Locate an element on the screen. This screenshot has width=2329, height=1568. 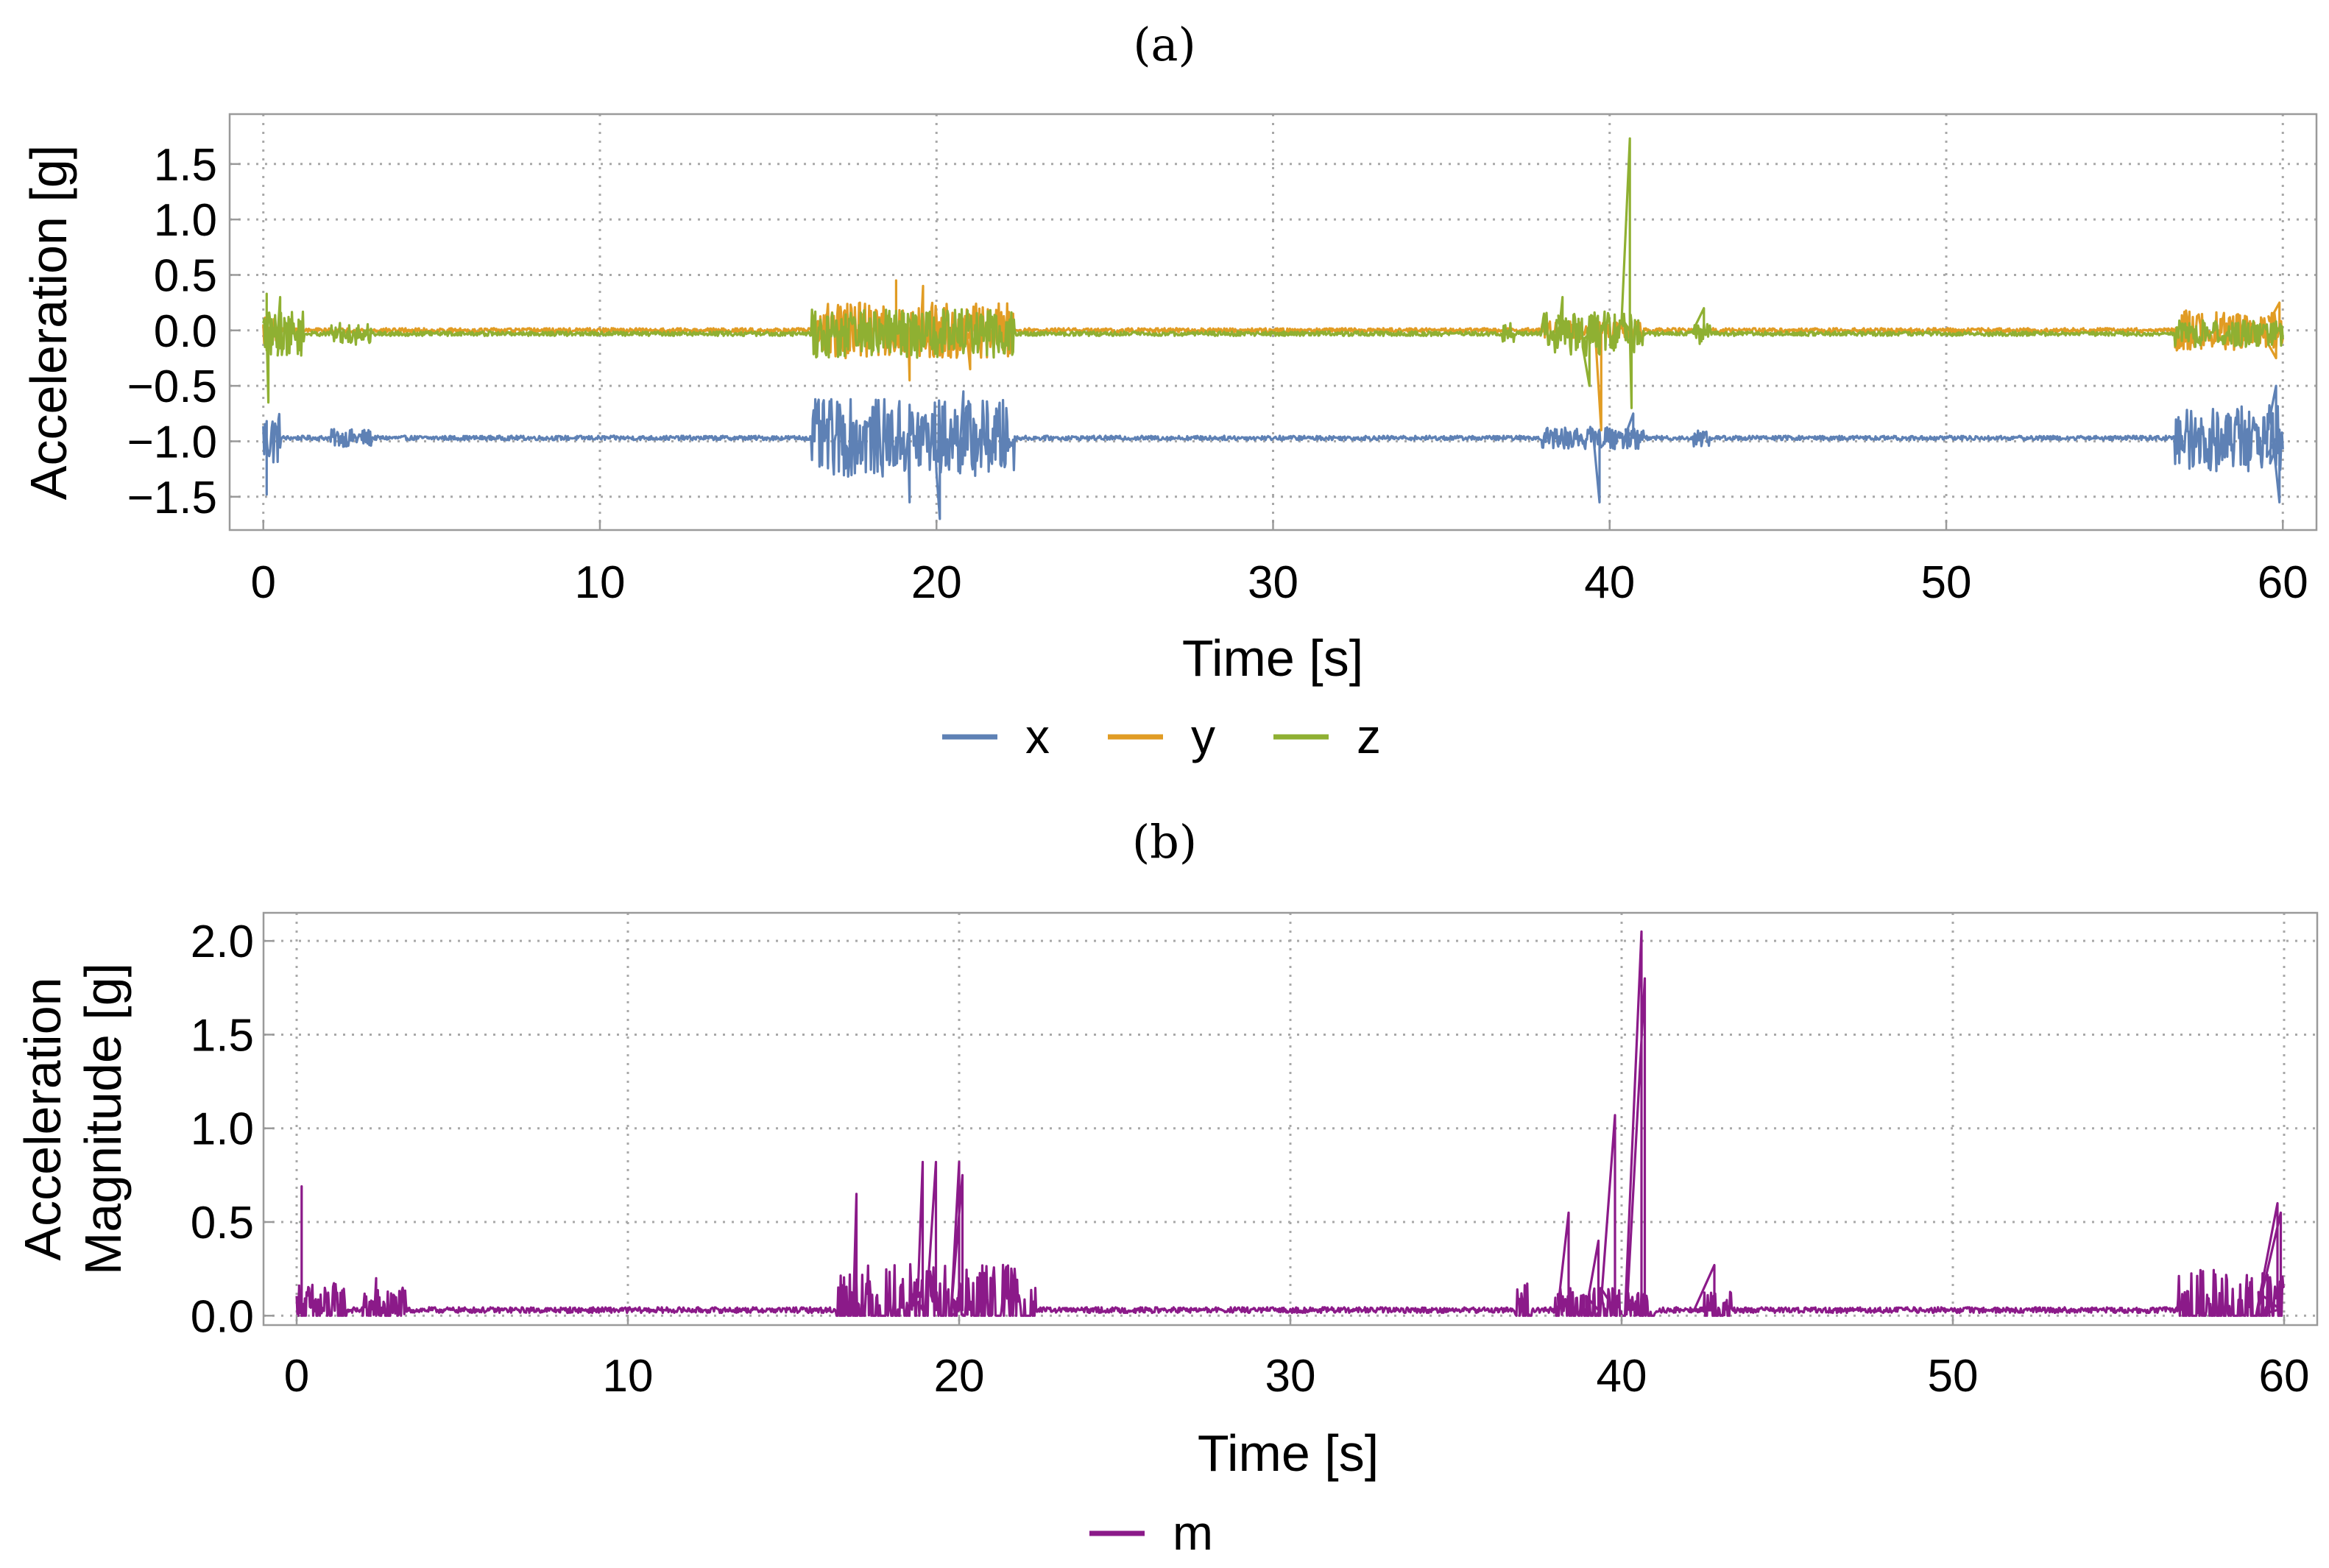
panel-b-xtick-label-2: 20 is located at coordinates (960, 1376).